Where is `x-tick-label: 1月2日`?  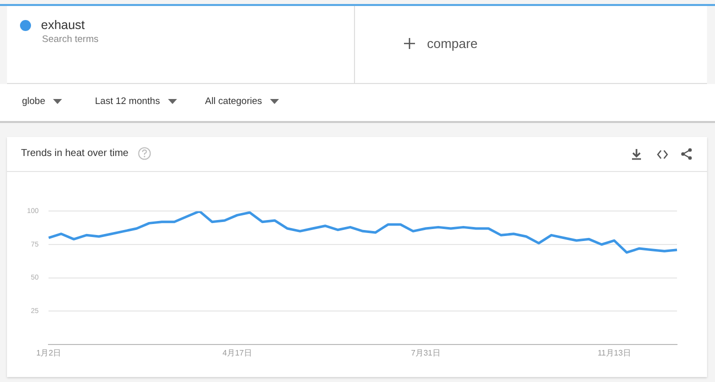
x-tick-label: 1月2日 is located at coordinates (49, 353).